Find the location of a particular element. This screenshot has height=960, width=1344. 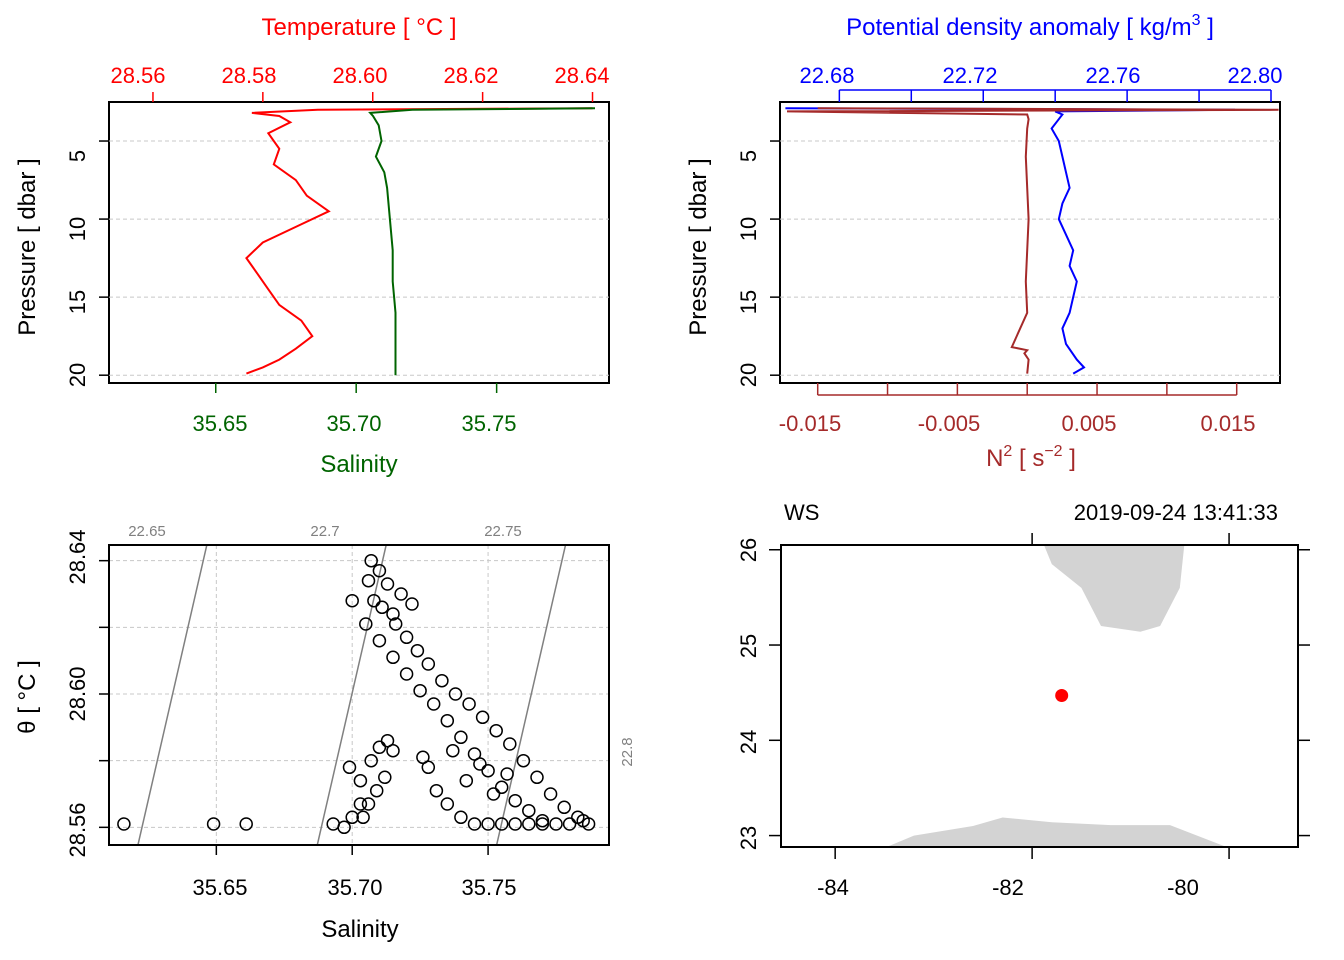

density-title-end: ] is located at coordinates (1207, 27).